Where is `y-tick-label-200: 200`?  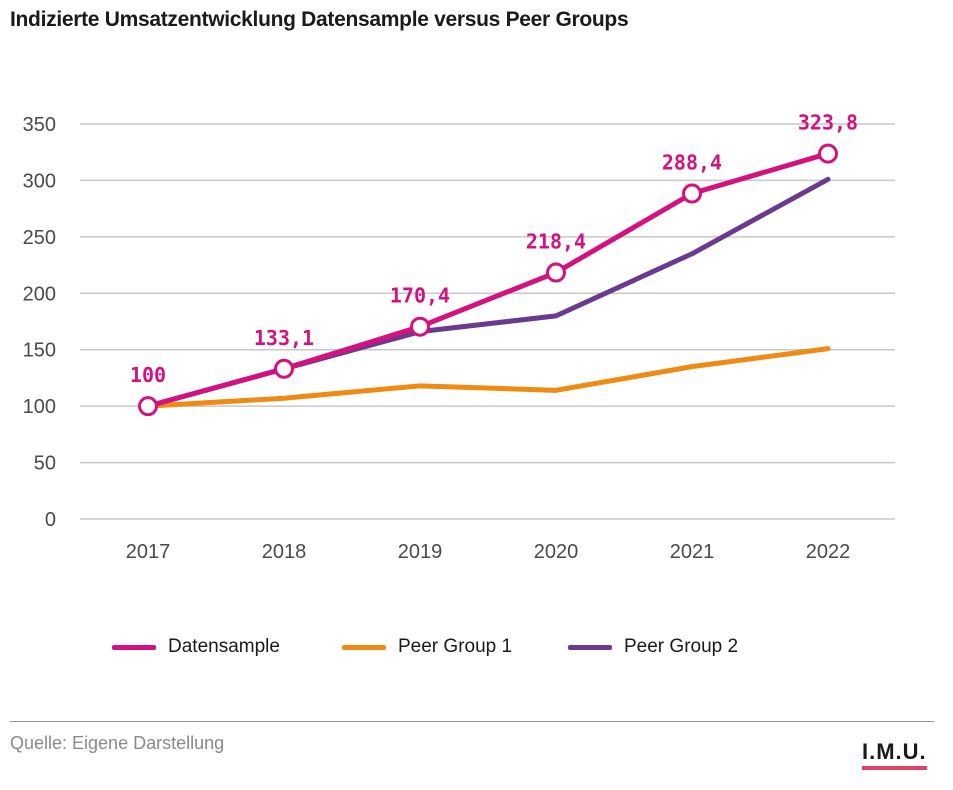
y-tick-label-200: 200 is located at coordinates (39, 294).